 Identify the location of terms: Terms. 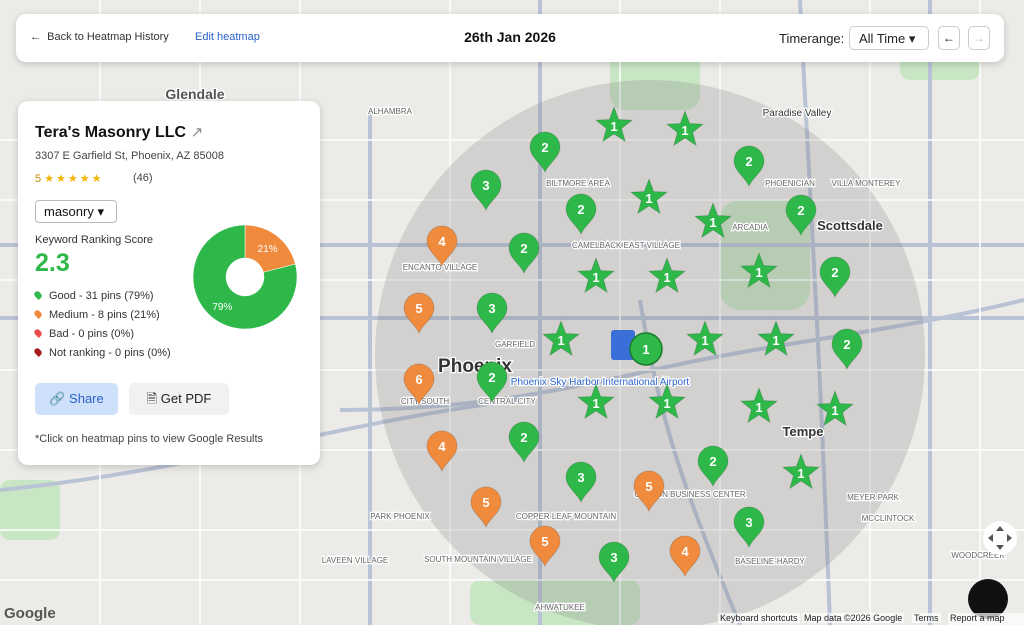
(926, 618).